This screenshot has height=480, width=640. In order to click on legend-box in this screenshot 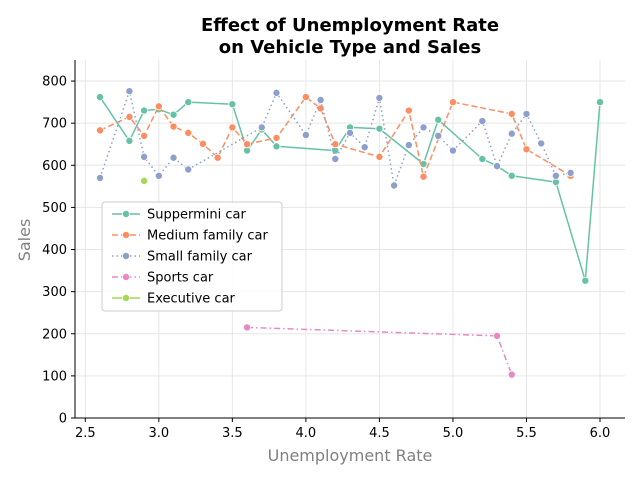, I will do `click(192, 256)`.